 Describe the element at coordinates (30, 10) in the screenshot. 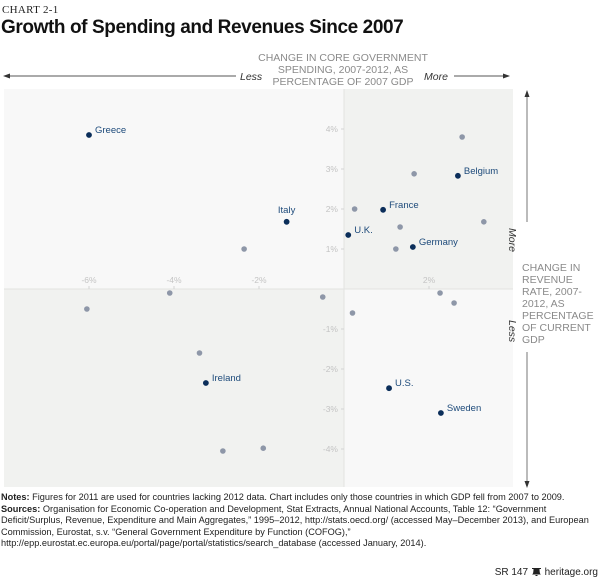

I see `chart-number: CHART 2-1` at that location.